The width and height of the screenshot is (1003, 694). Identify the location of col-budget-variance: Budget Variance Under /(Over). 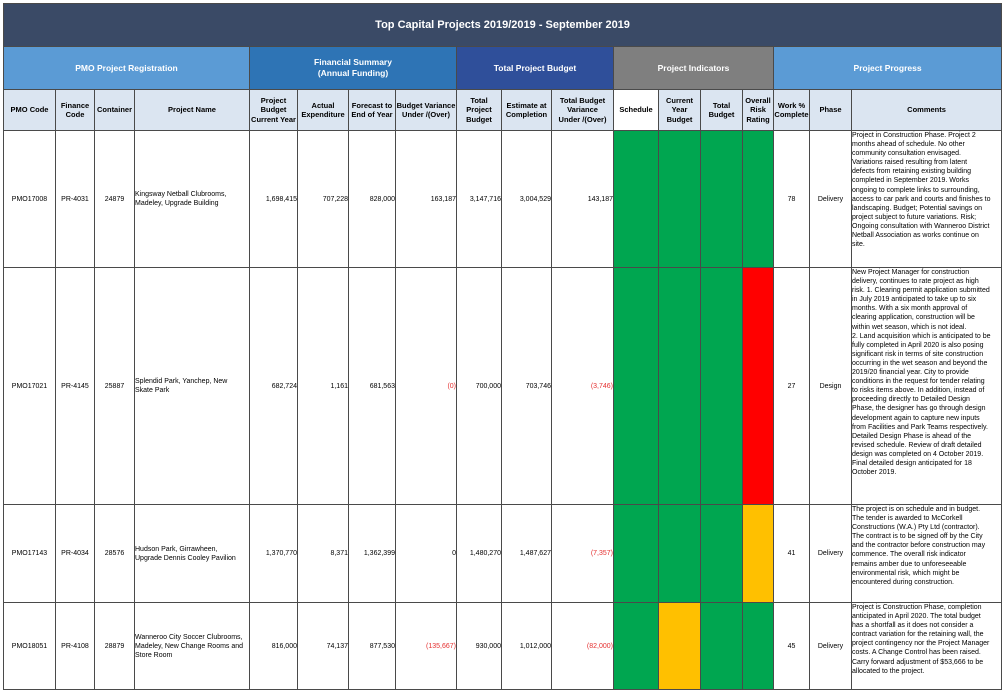
(426, 110).